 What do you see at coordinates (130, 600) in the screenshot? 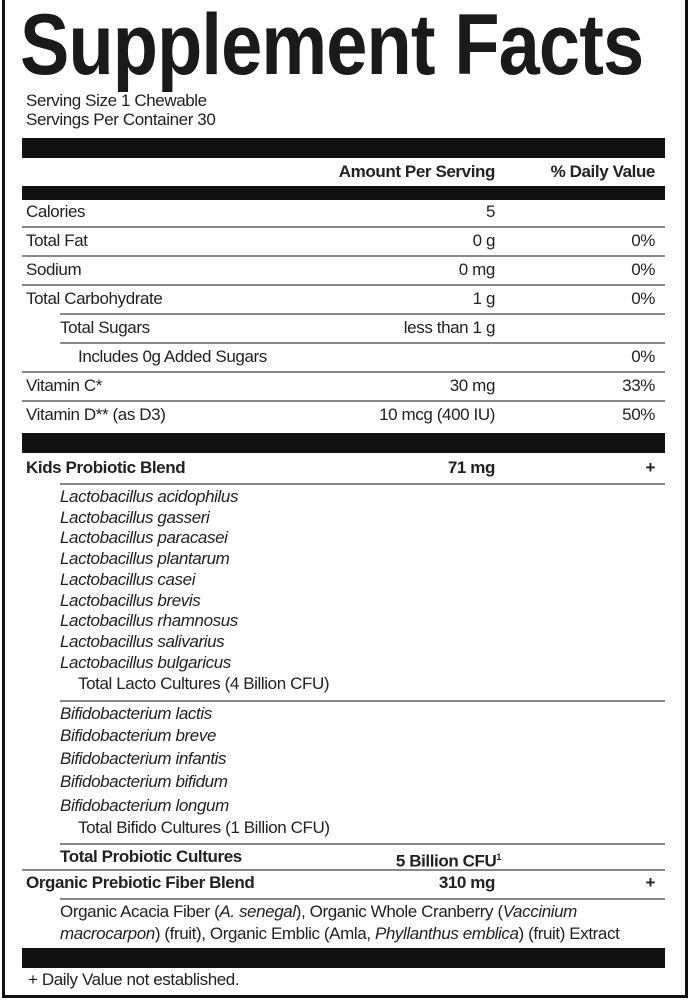
I see `lacto-strain: Lactobacillus brevis` at bounding box center [130, 600].